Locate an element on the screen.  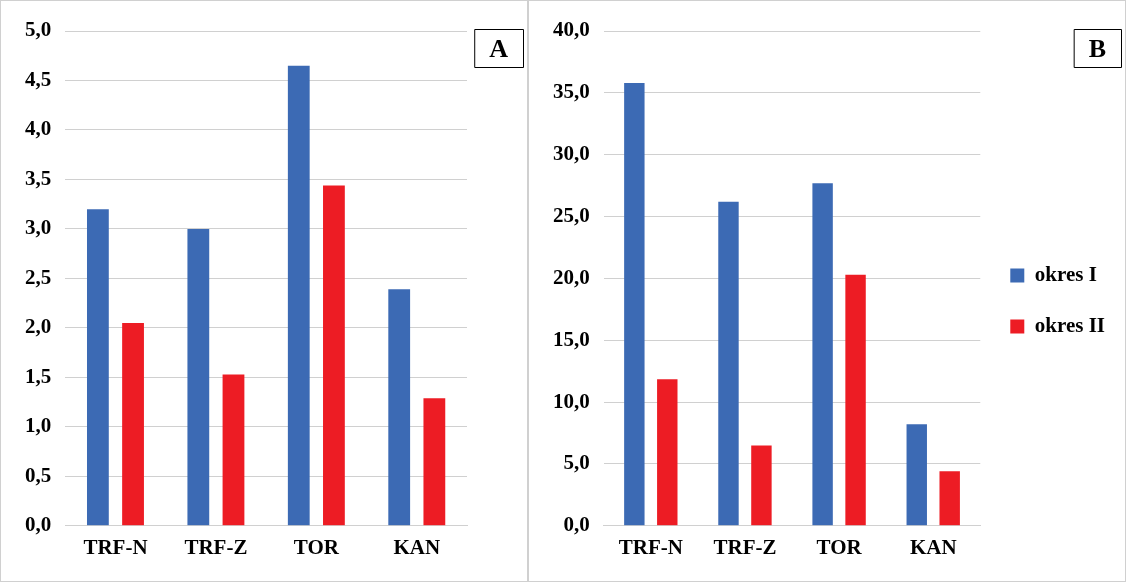
y-tick-label: 30,0 is located at coordinates (571, 153).